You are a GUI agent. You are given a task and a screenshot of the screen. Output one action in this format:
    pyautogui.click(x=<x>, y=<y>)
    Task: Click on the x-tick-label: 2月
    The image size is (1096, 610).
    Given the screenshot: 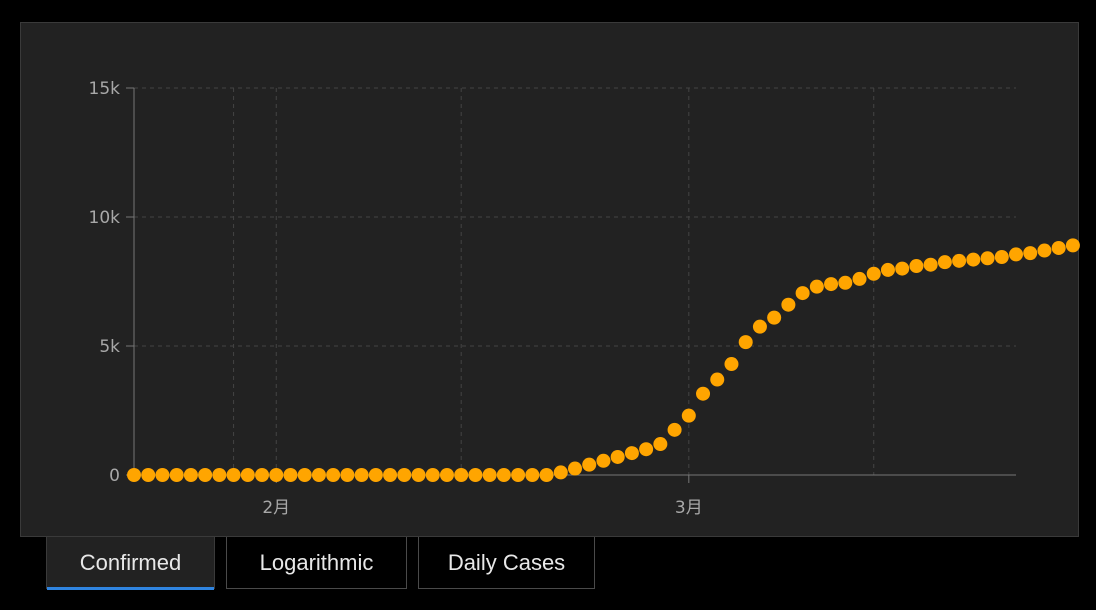 What is the action you would take?
    pyautogui.click(x=276, y=508)
    